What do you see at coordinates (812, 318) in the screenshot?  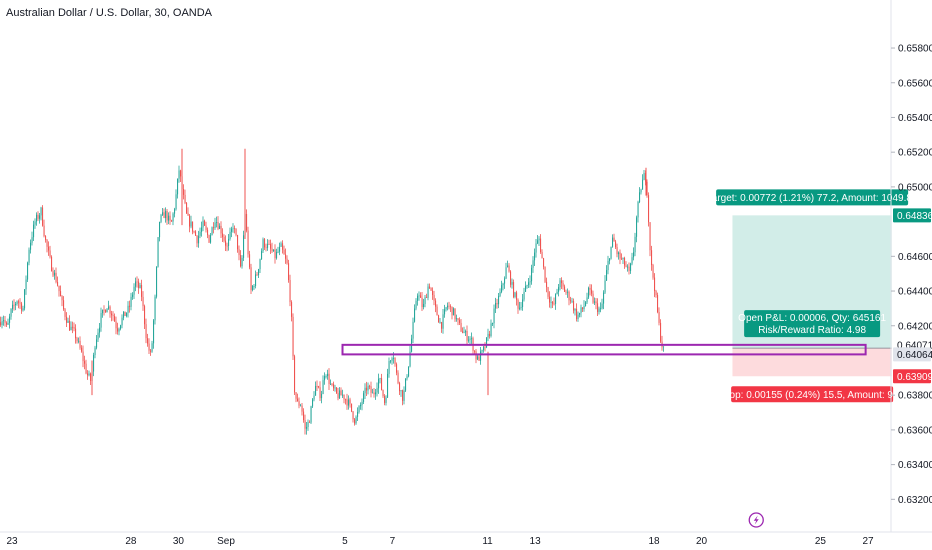 I see `pnl-label: Open P&L: 0.00006, Qty: 645161` at bounding box center [812, 318].